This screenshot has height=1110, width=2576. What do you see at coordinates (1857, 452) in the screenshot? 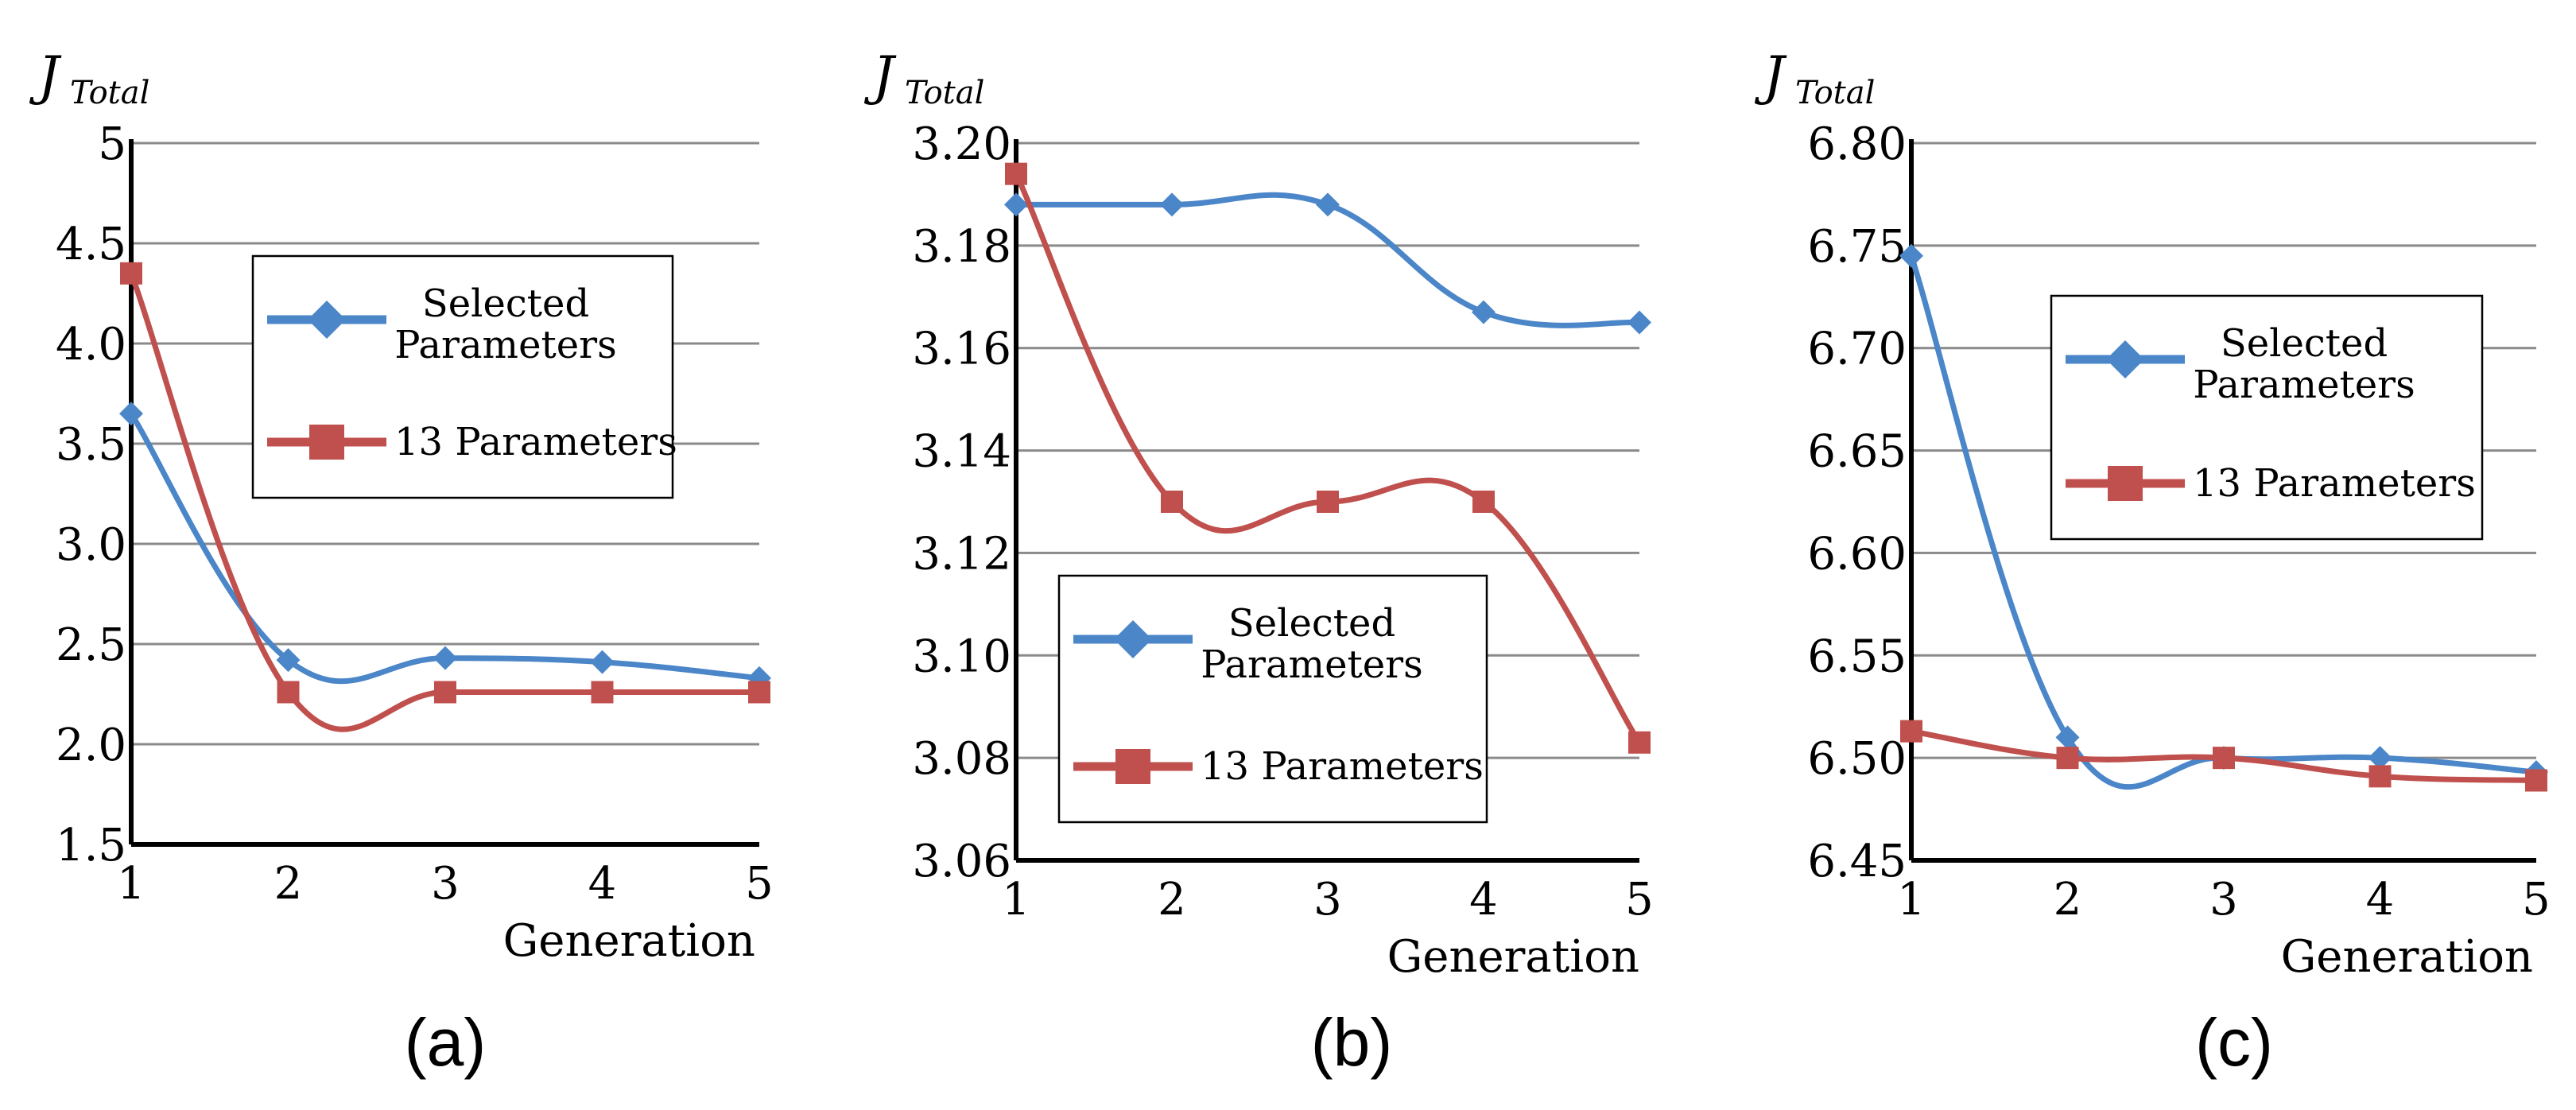
I see `y-tick-label: 6.65` at bounding box center [1857, 452].